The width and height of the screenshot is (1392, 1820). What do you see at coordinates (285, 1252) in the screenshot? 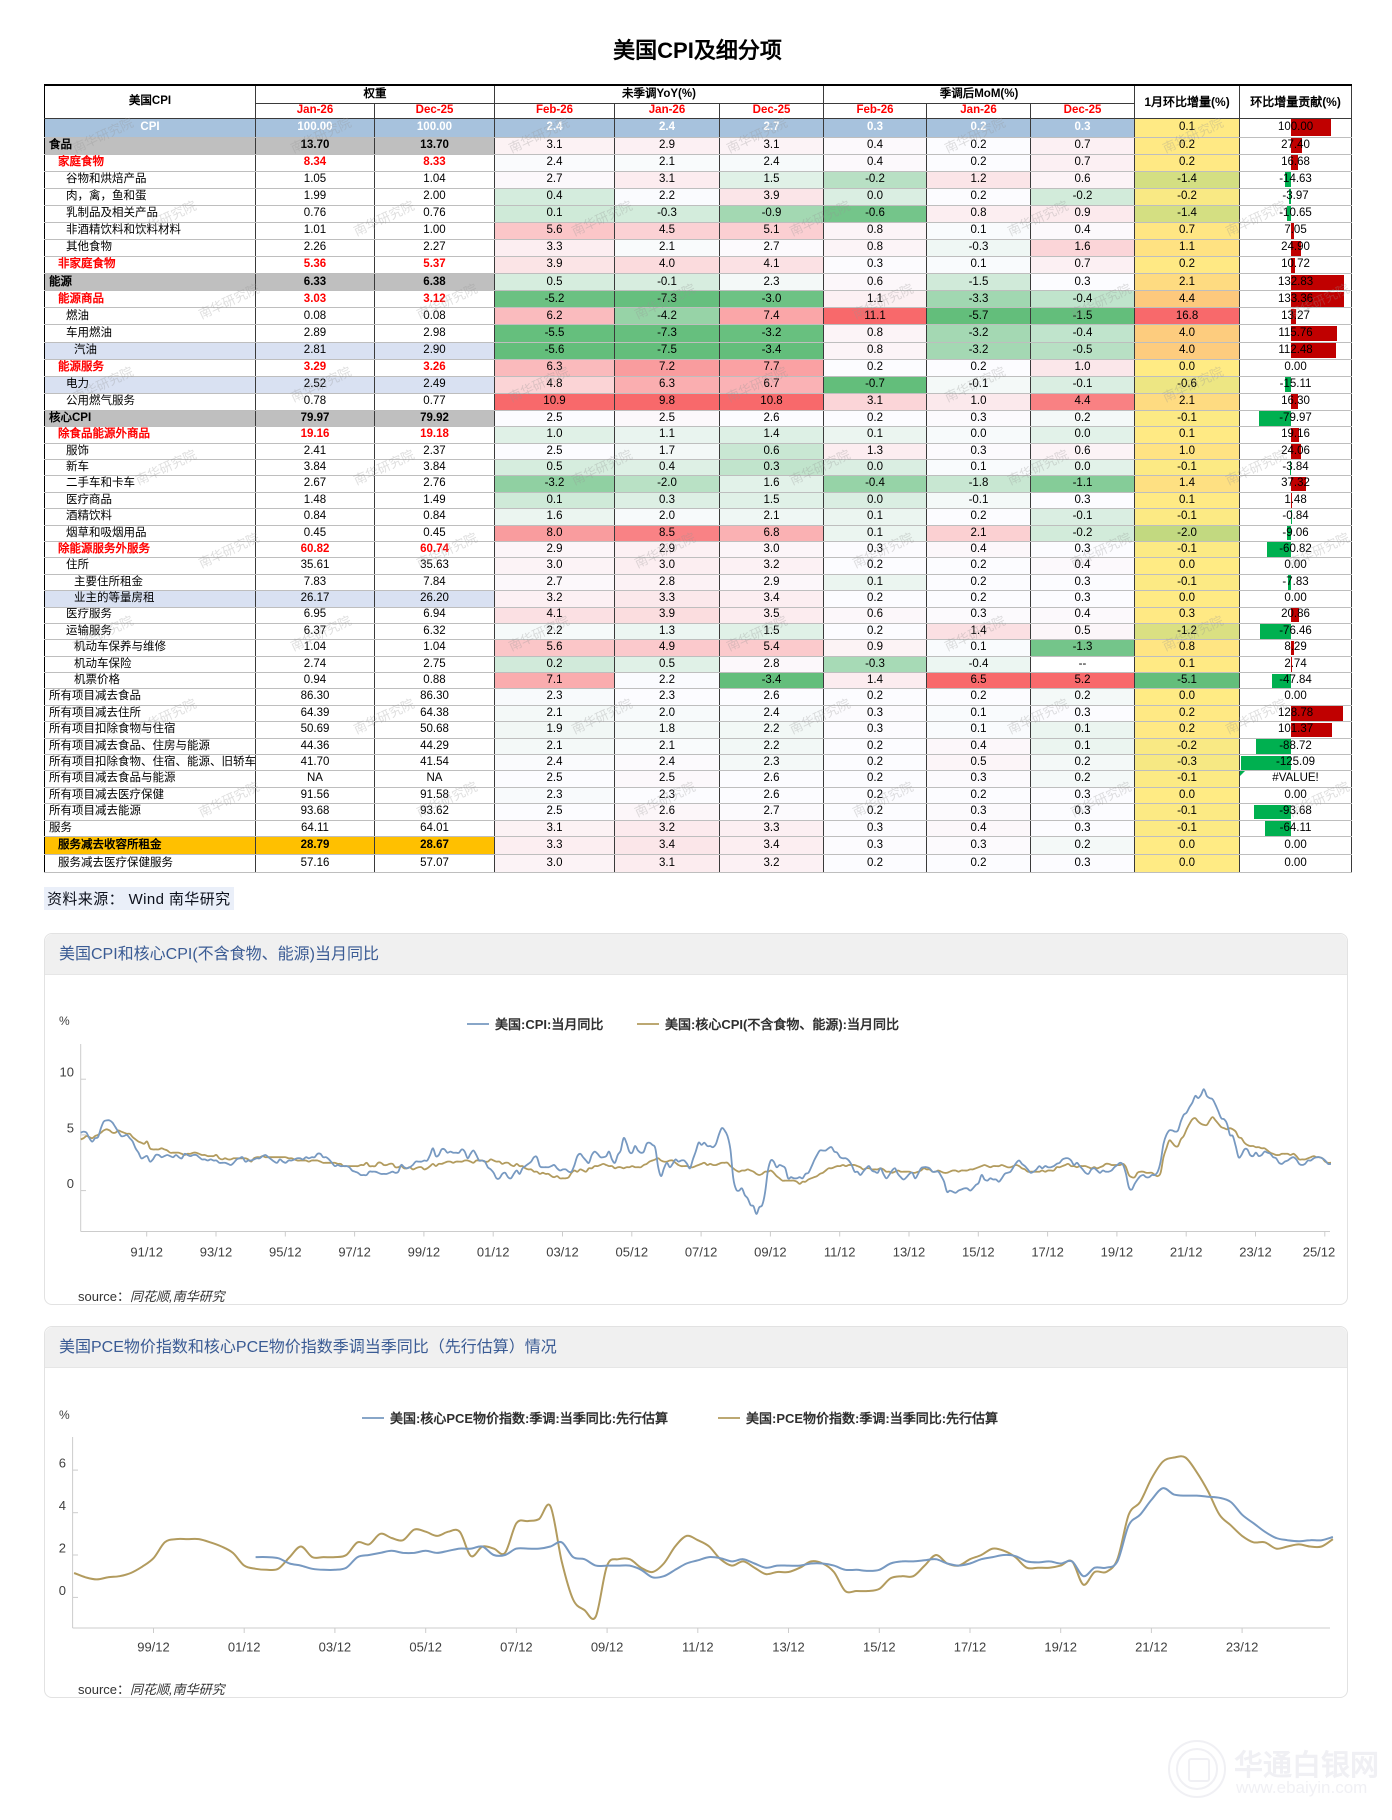
I see `svg-text: 95/12` at bounding box center [285, 1252].